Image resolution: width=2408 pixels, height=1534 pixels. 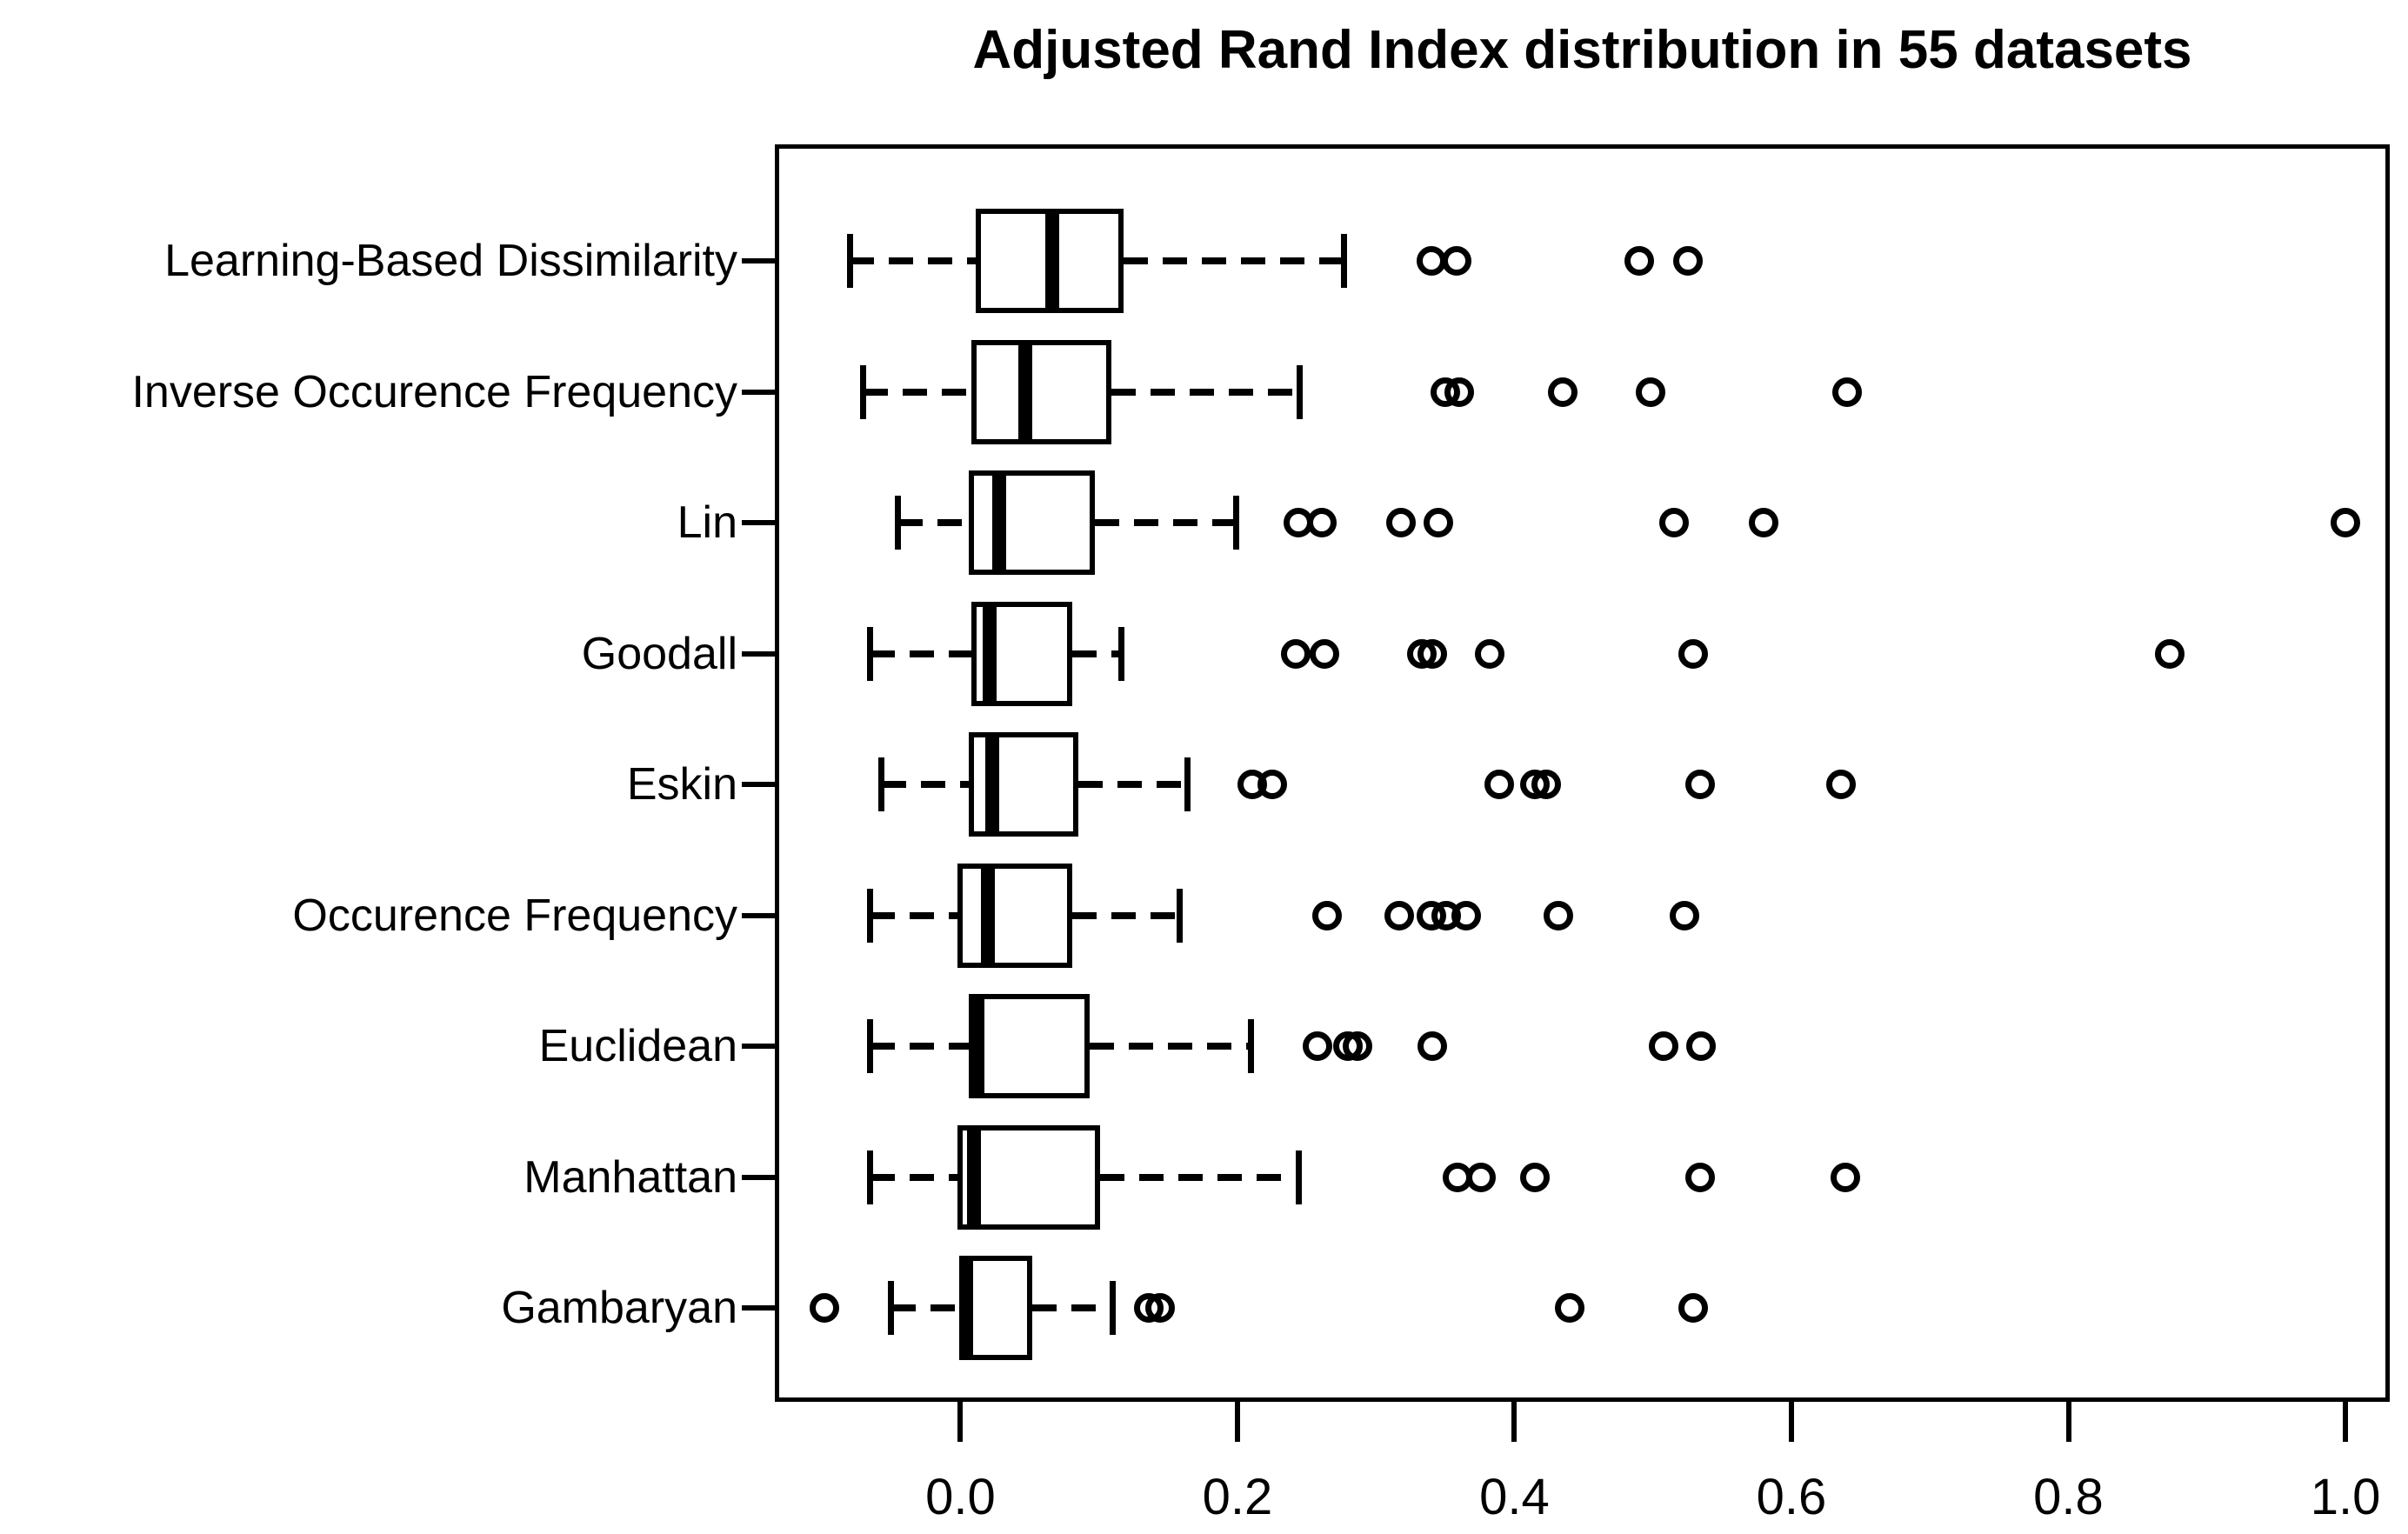 What do you see at coordinates (1515, 1497) in the screenshot?
I see `x-axis-tick-label: 0.4` at bounding box center [1515, 1497].